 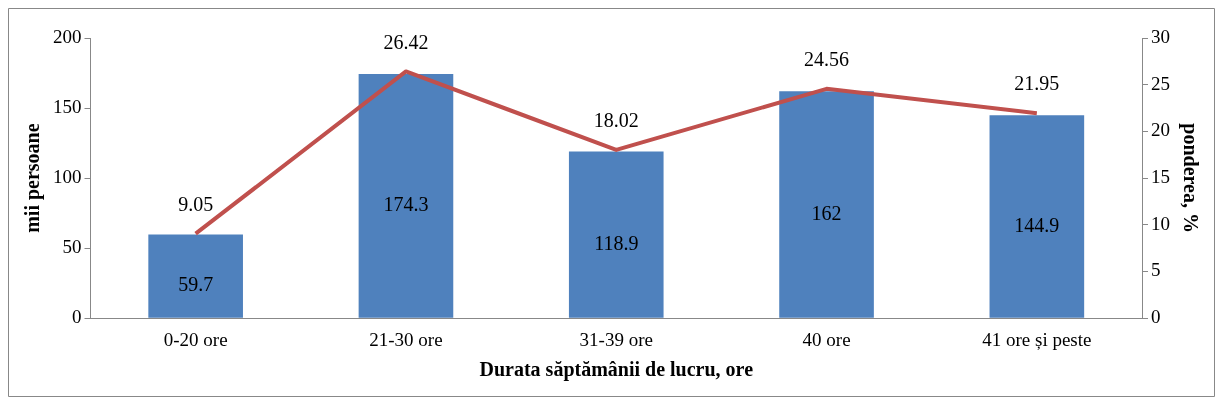 What do you see at coordinates (196, 203) in the screenshot?
I see `data-label: 9.05` at bounding box center [196, 203].